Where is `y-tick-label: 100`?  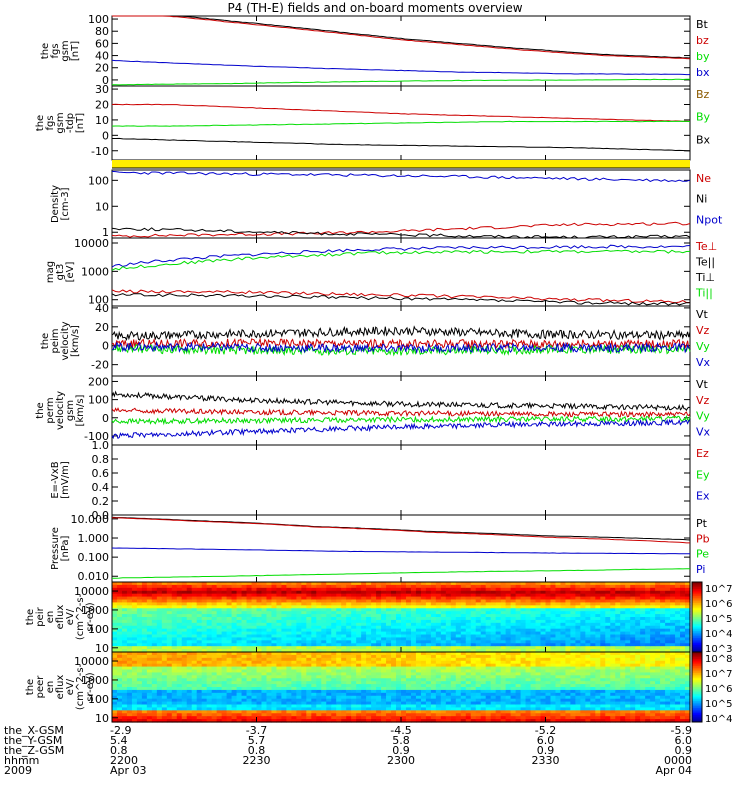
y-tick-label: 100 is located at coordinates (98, 19).